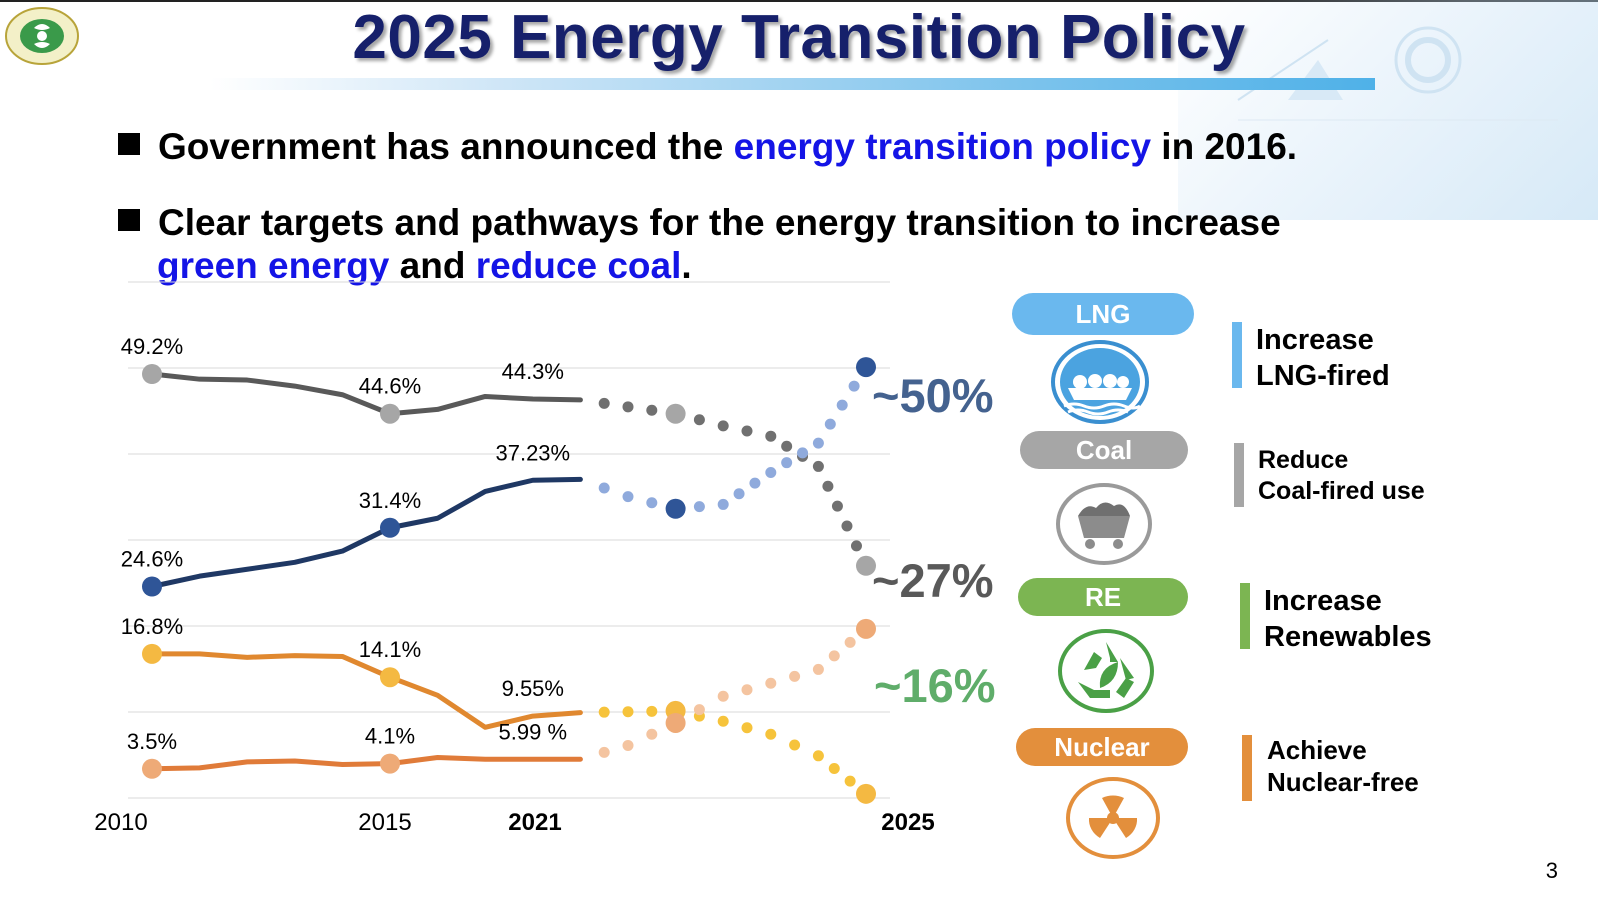  I want to click on bullet-2-highlight-reduce-coal: reduce coal, so click(578, 265).